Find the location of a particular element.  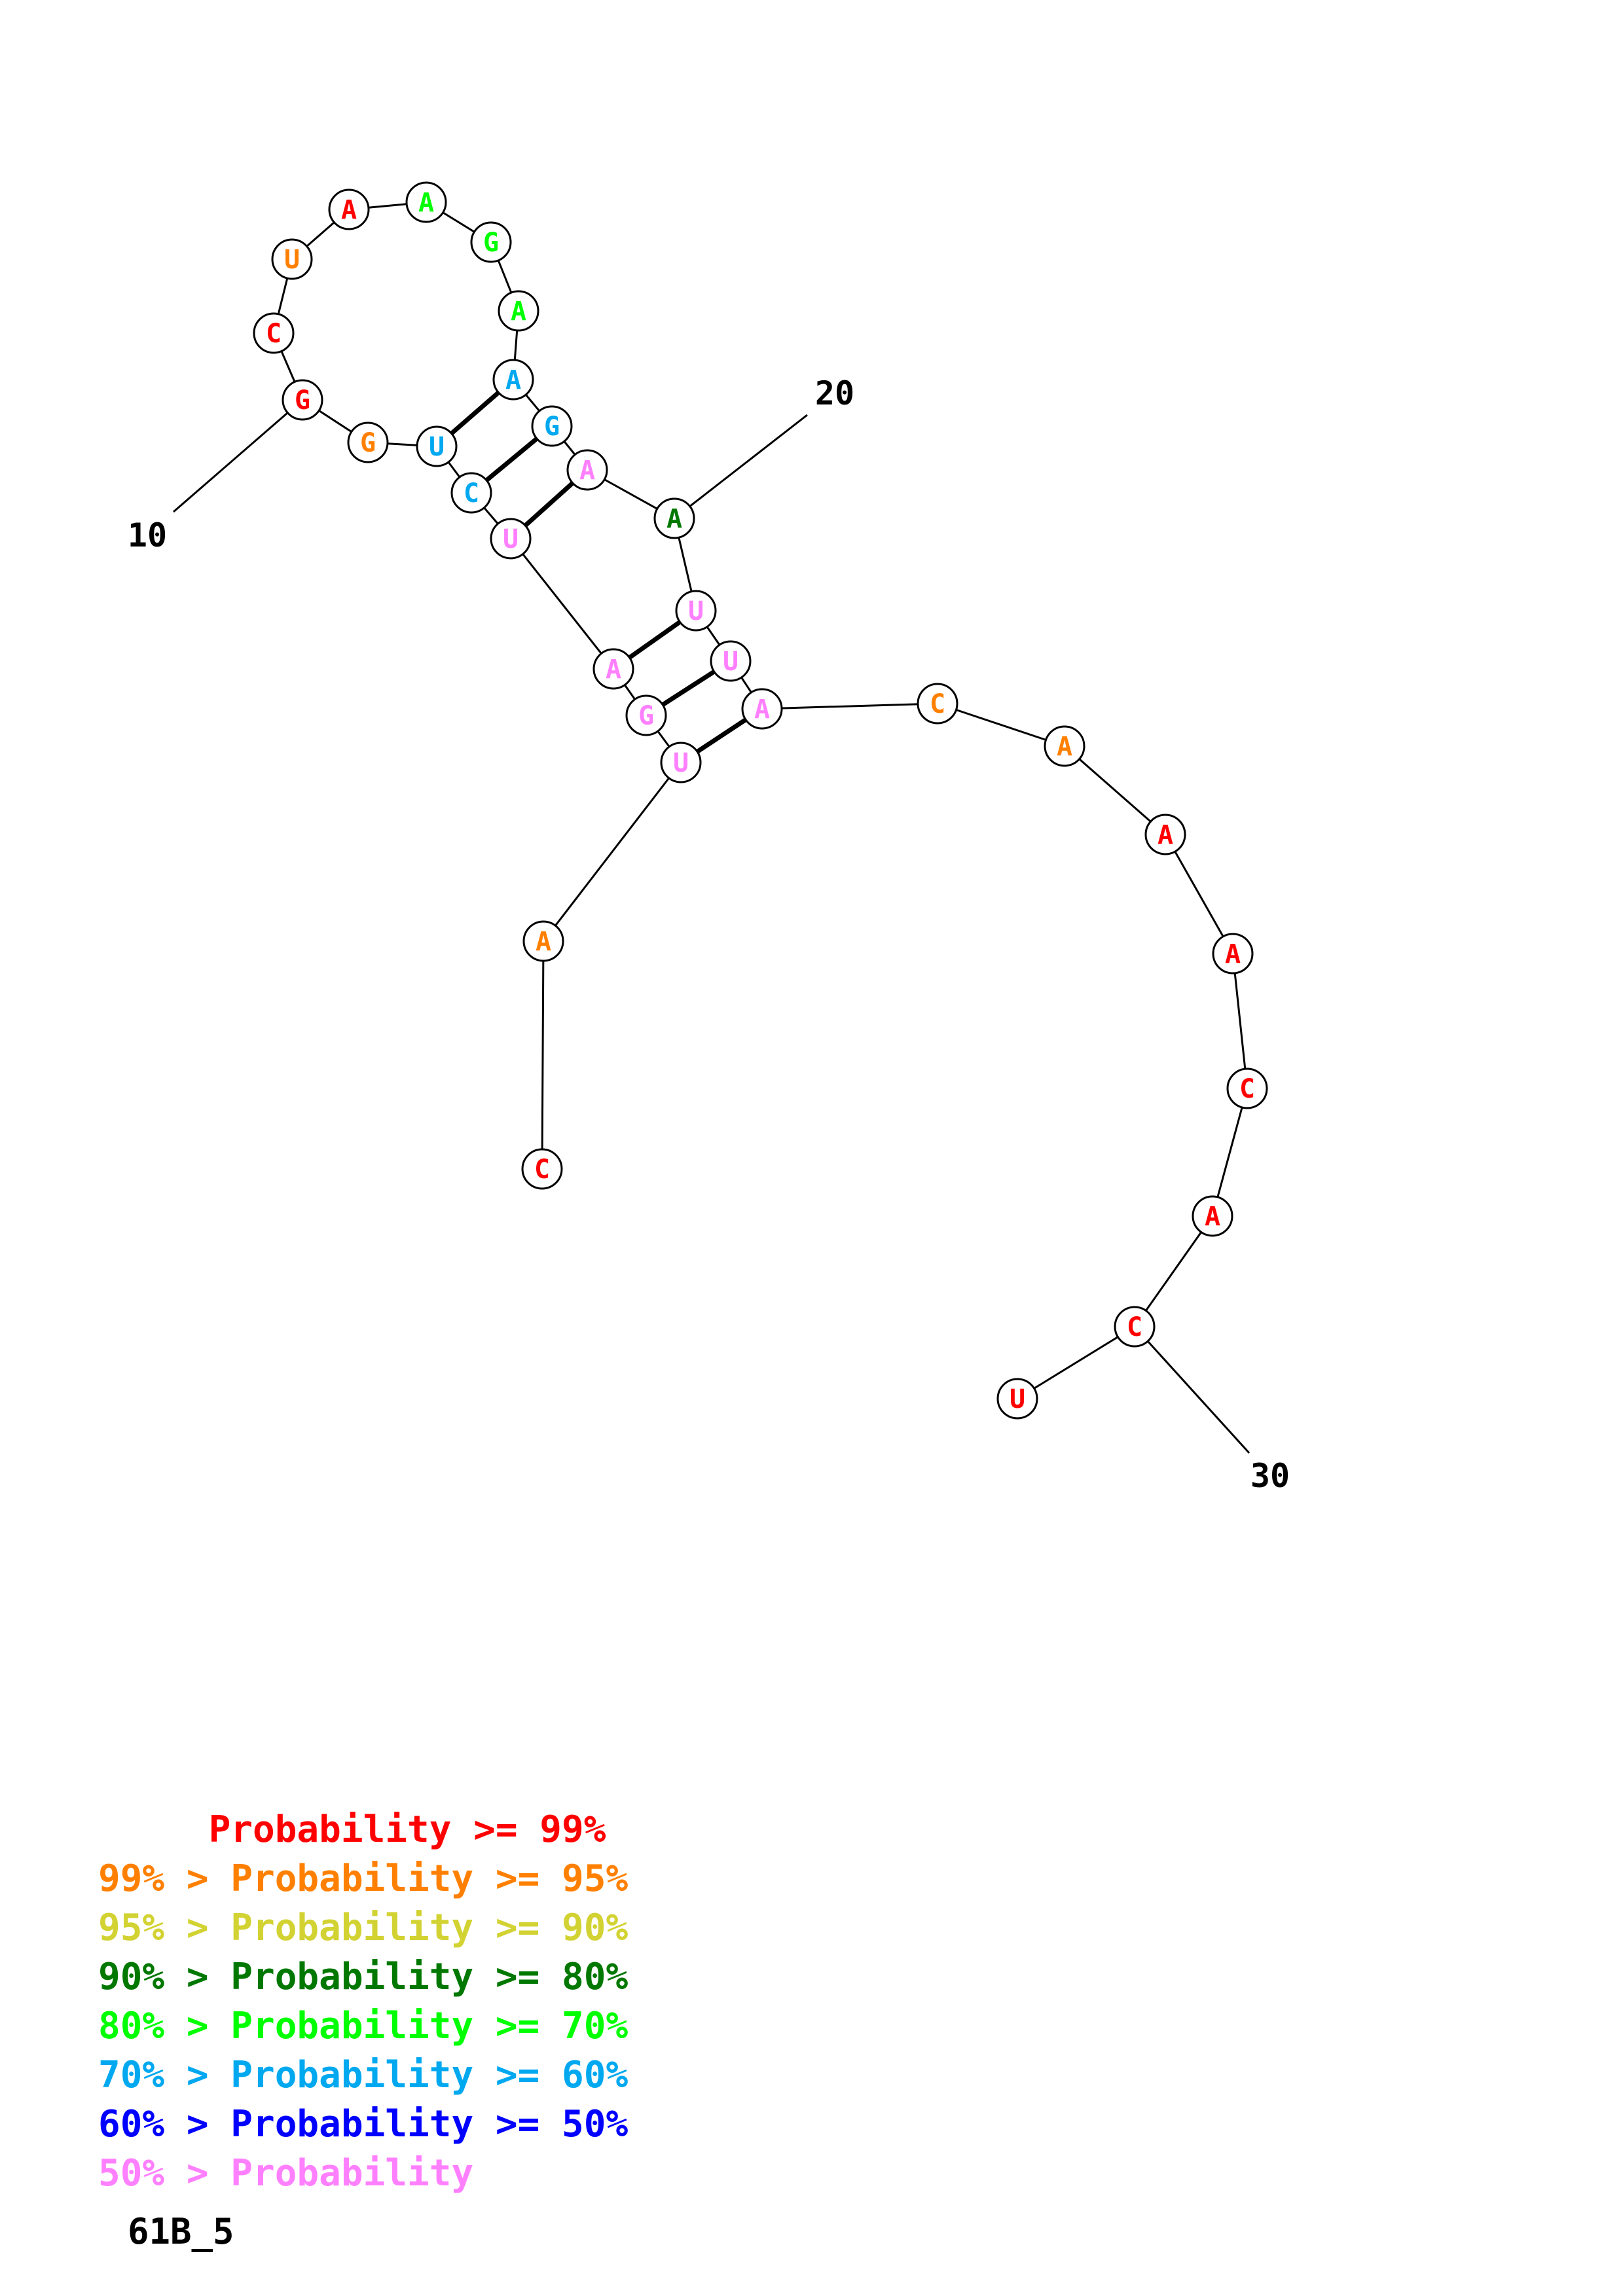

legend-line-p50: 60% > Probability >= 50% is located at coordinates (363, 2124).